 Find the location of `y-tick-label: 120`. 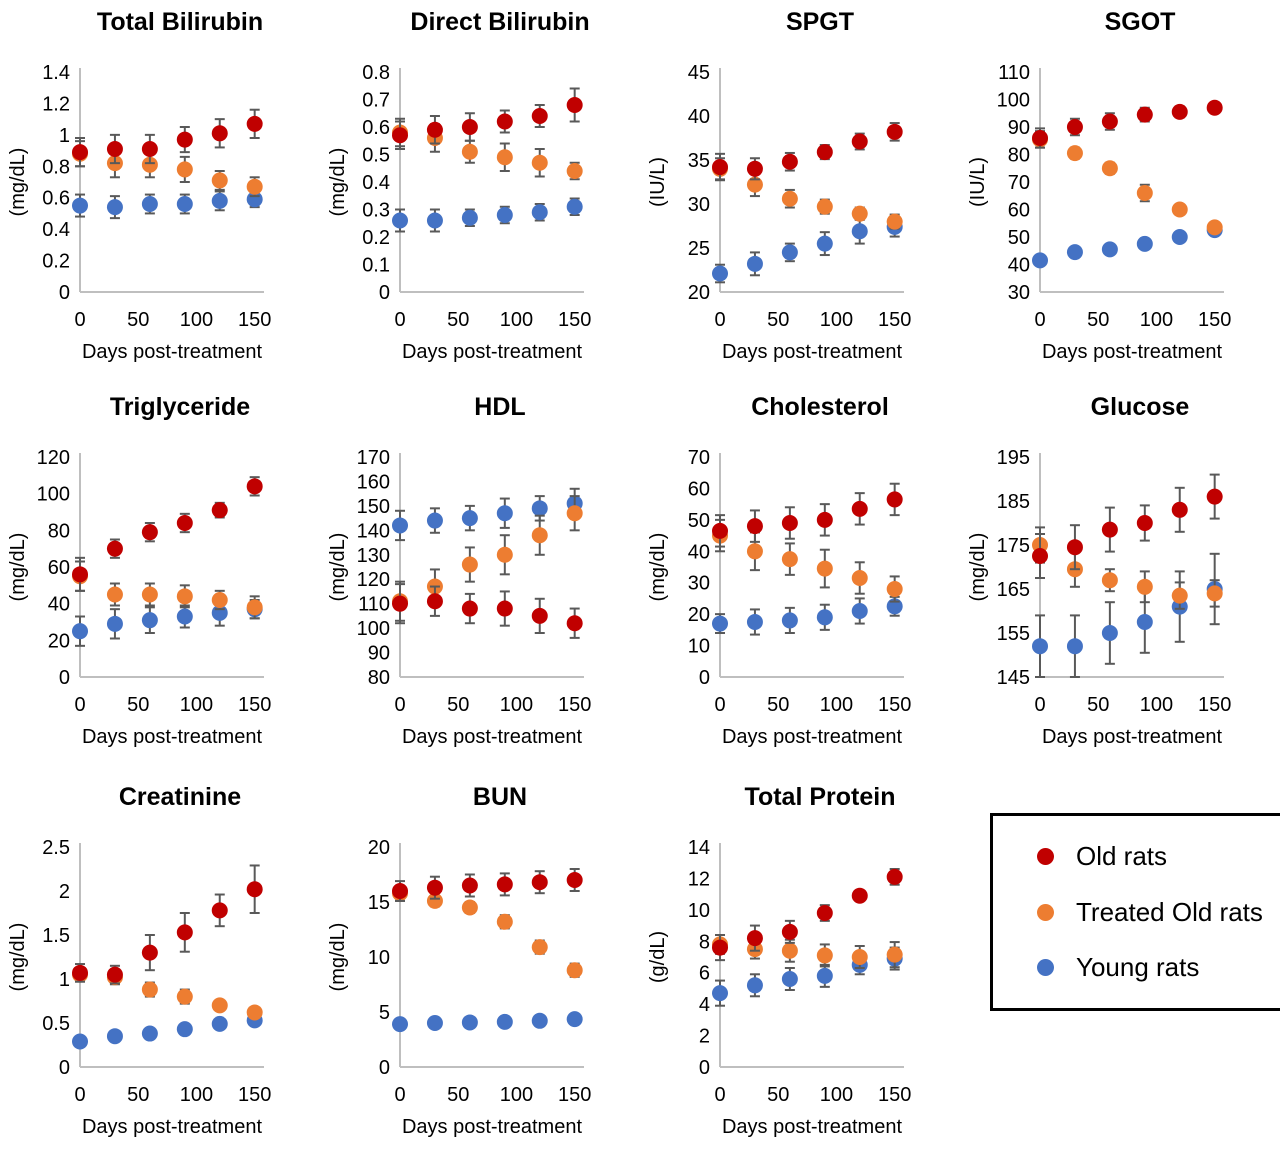

y-tick-label: 120 is located at coordinates (373, 580).